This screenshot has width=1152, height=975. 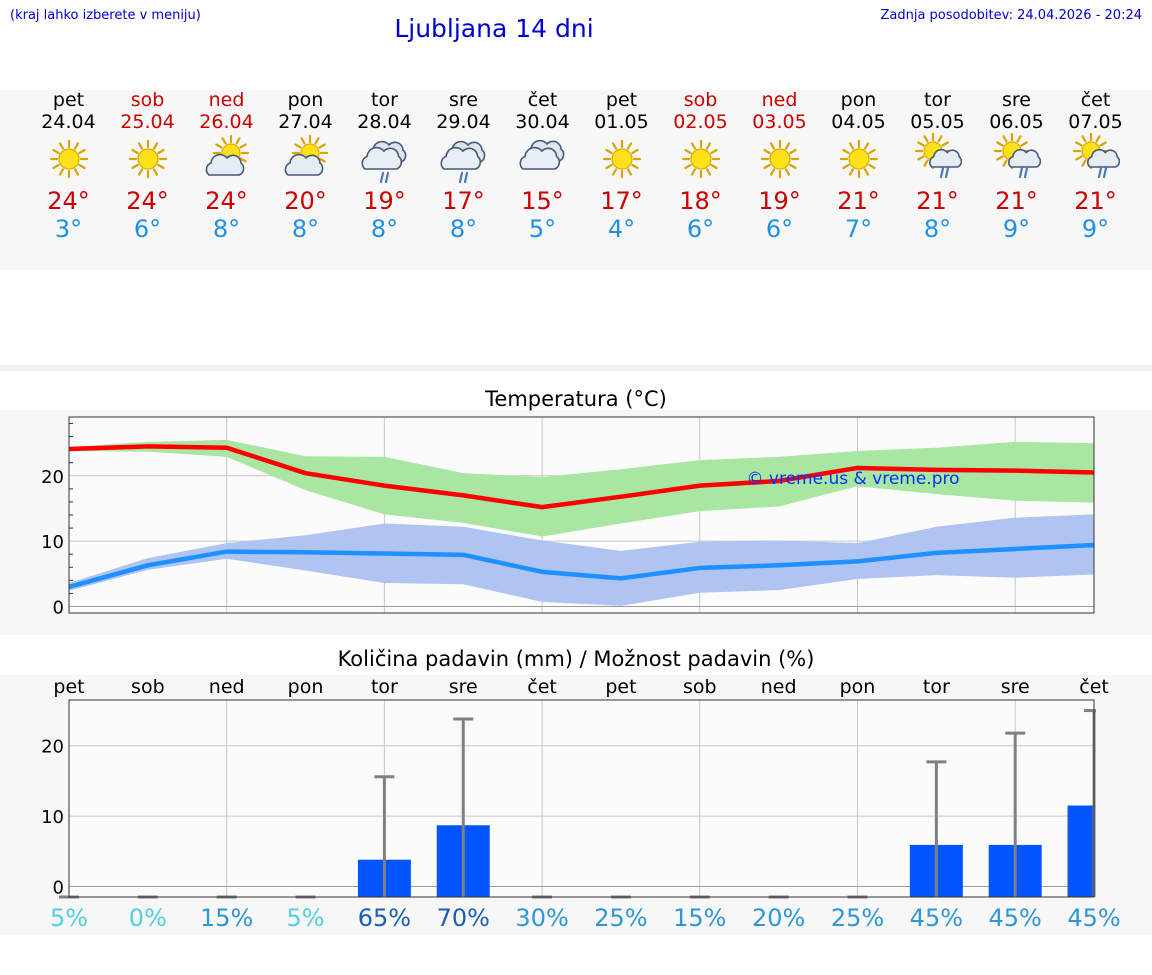 What do you see at coordinates (68, 229) in the screenshot?
I see `min-temperature: 3°` at bounding box center [68, 229].